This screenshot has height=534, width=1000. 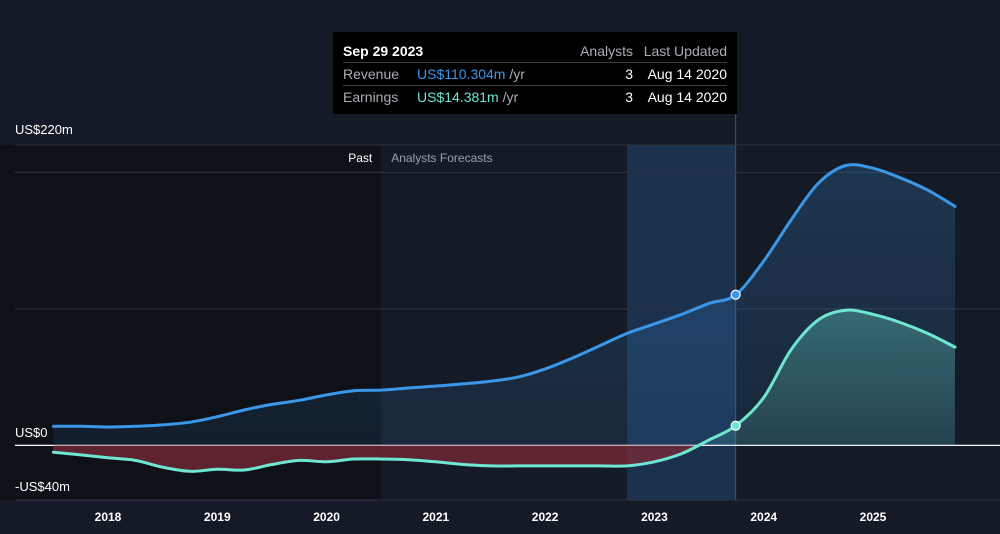 What do you see at coordinates (687, 74) in the screenshot?
I see `tooltip-revenue-updated: Aug 14 2020` at bounding box center [687, 74].